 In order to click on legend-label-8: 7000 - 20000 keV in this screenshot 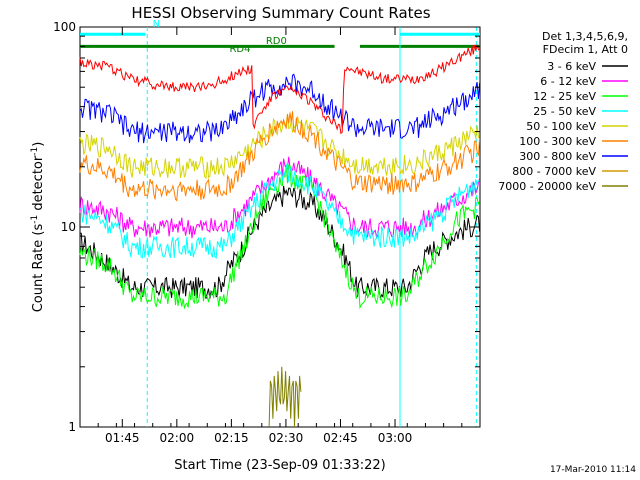, I will do `click(547, 186)`.